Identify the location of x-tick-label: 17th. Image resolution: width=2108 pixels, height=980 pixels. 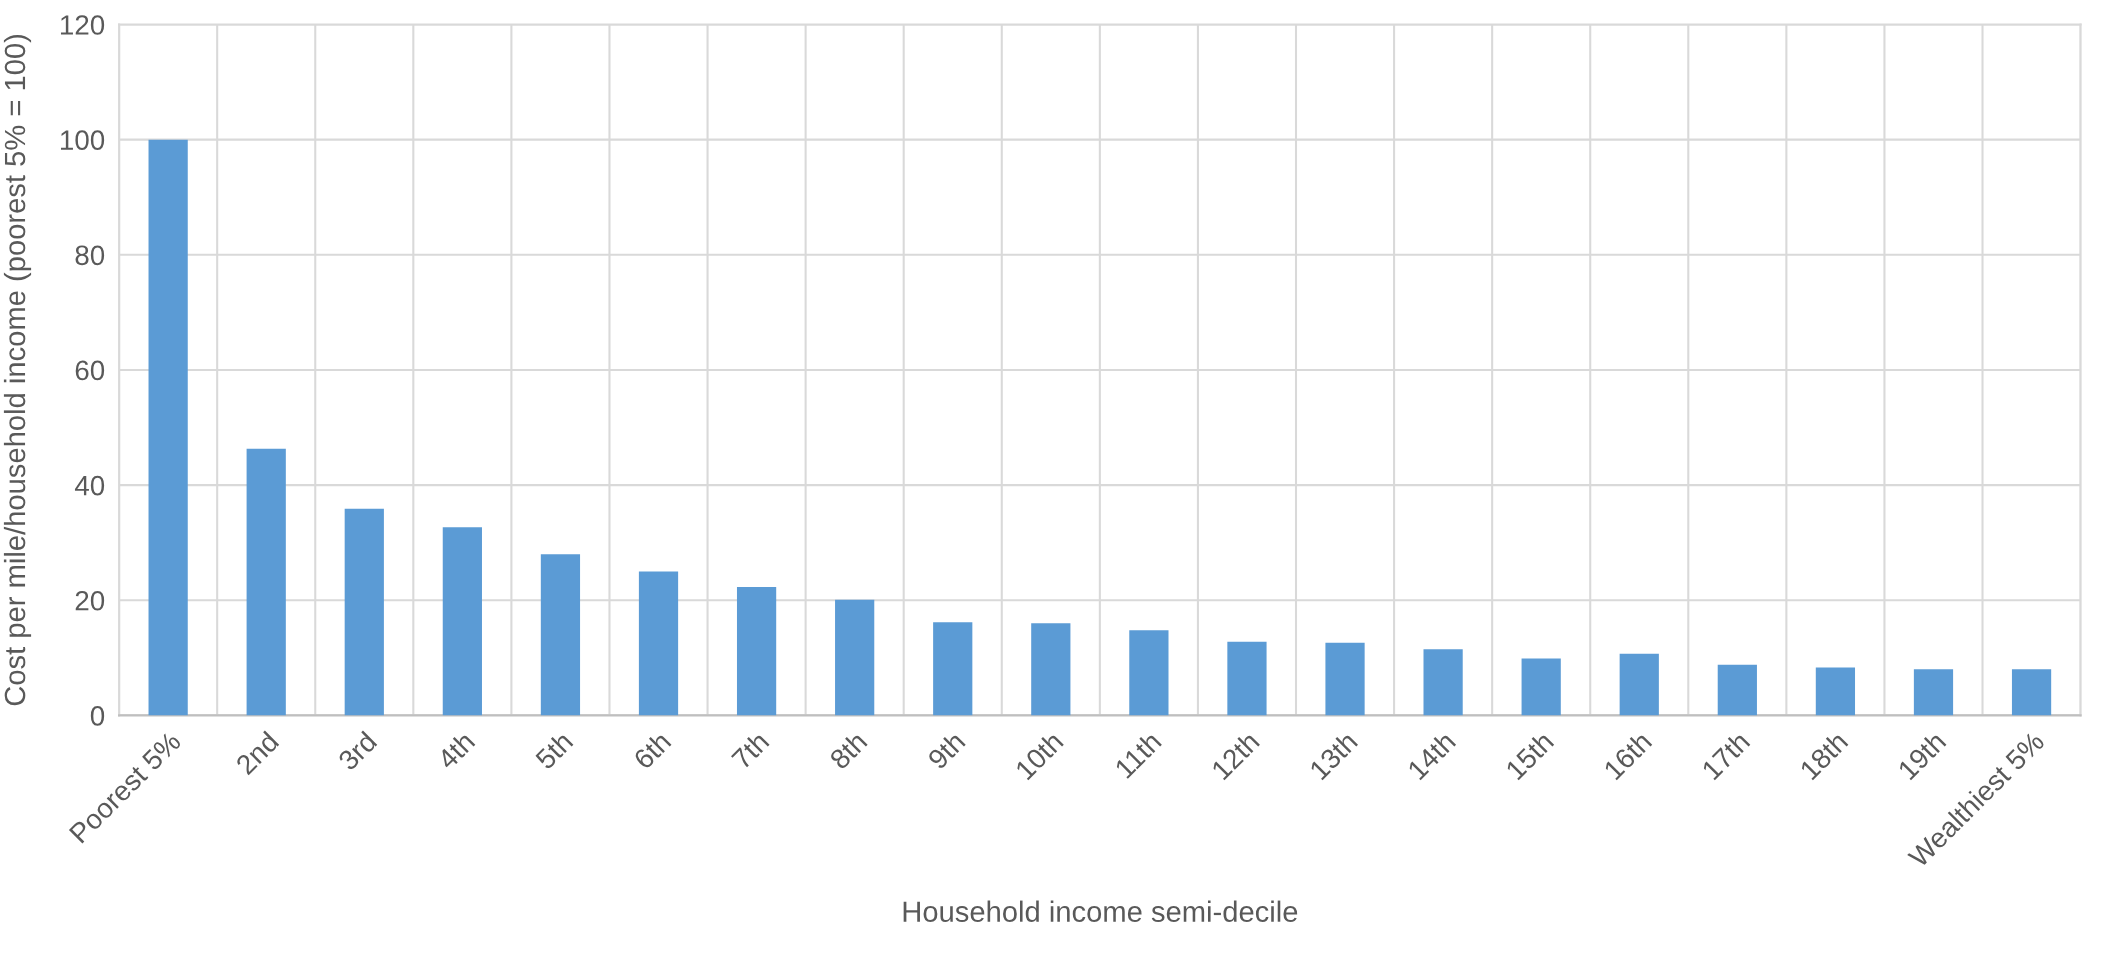
(1725, 755).